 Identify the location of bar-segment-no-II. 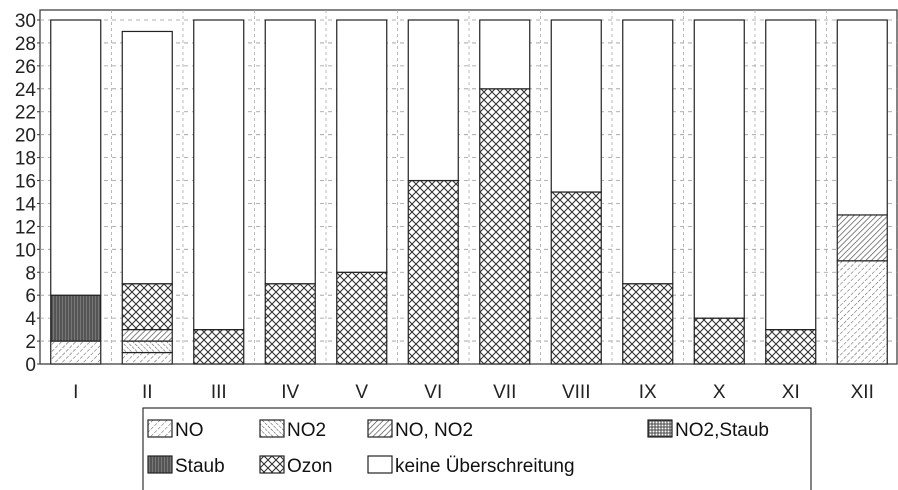
(147, 358).